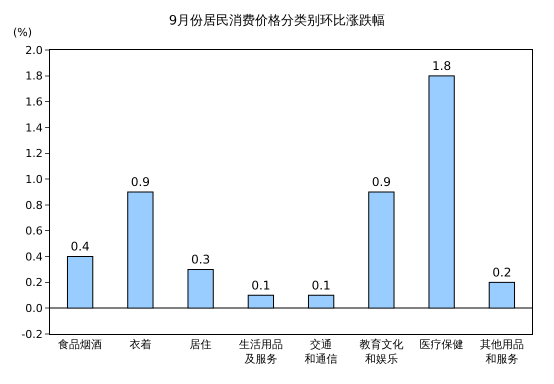 This screenshot has width=554, height=384. Describe the element at coordinates (32, 334) in the screenshot. I see `y-tick-label: -0.2` at that location.